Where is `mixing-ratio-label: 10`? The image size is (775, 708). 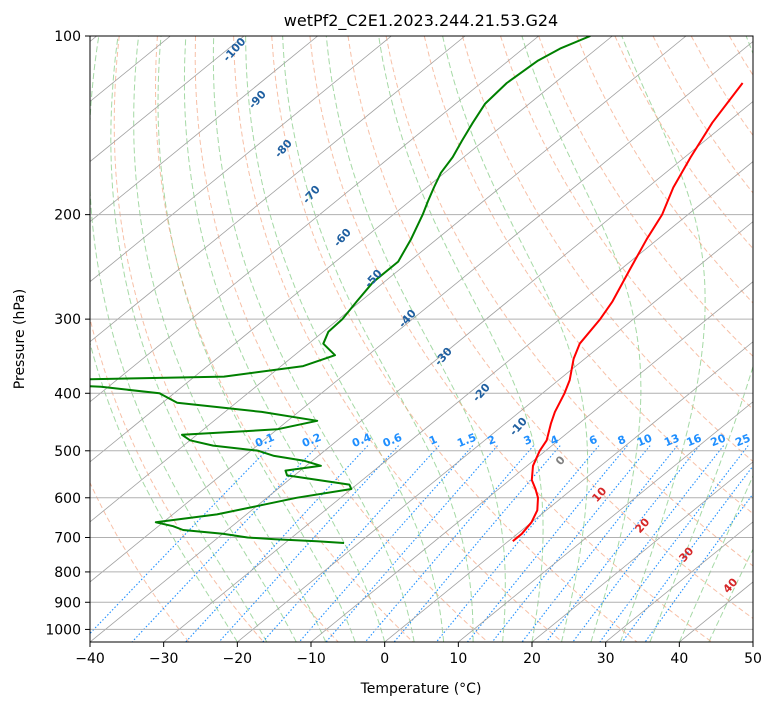
mixing-ratio-label: 10 is located at coordinates (644, 440).